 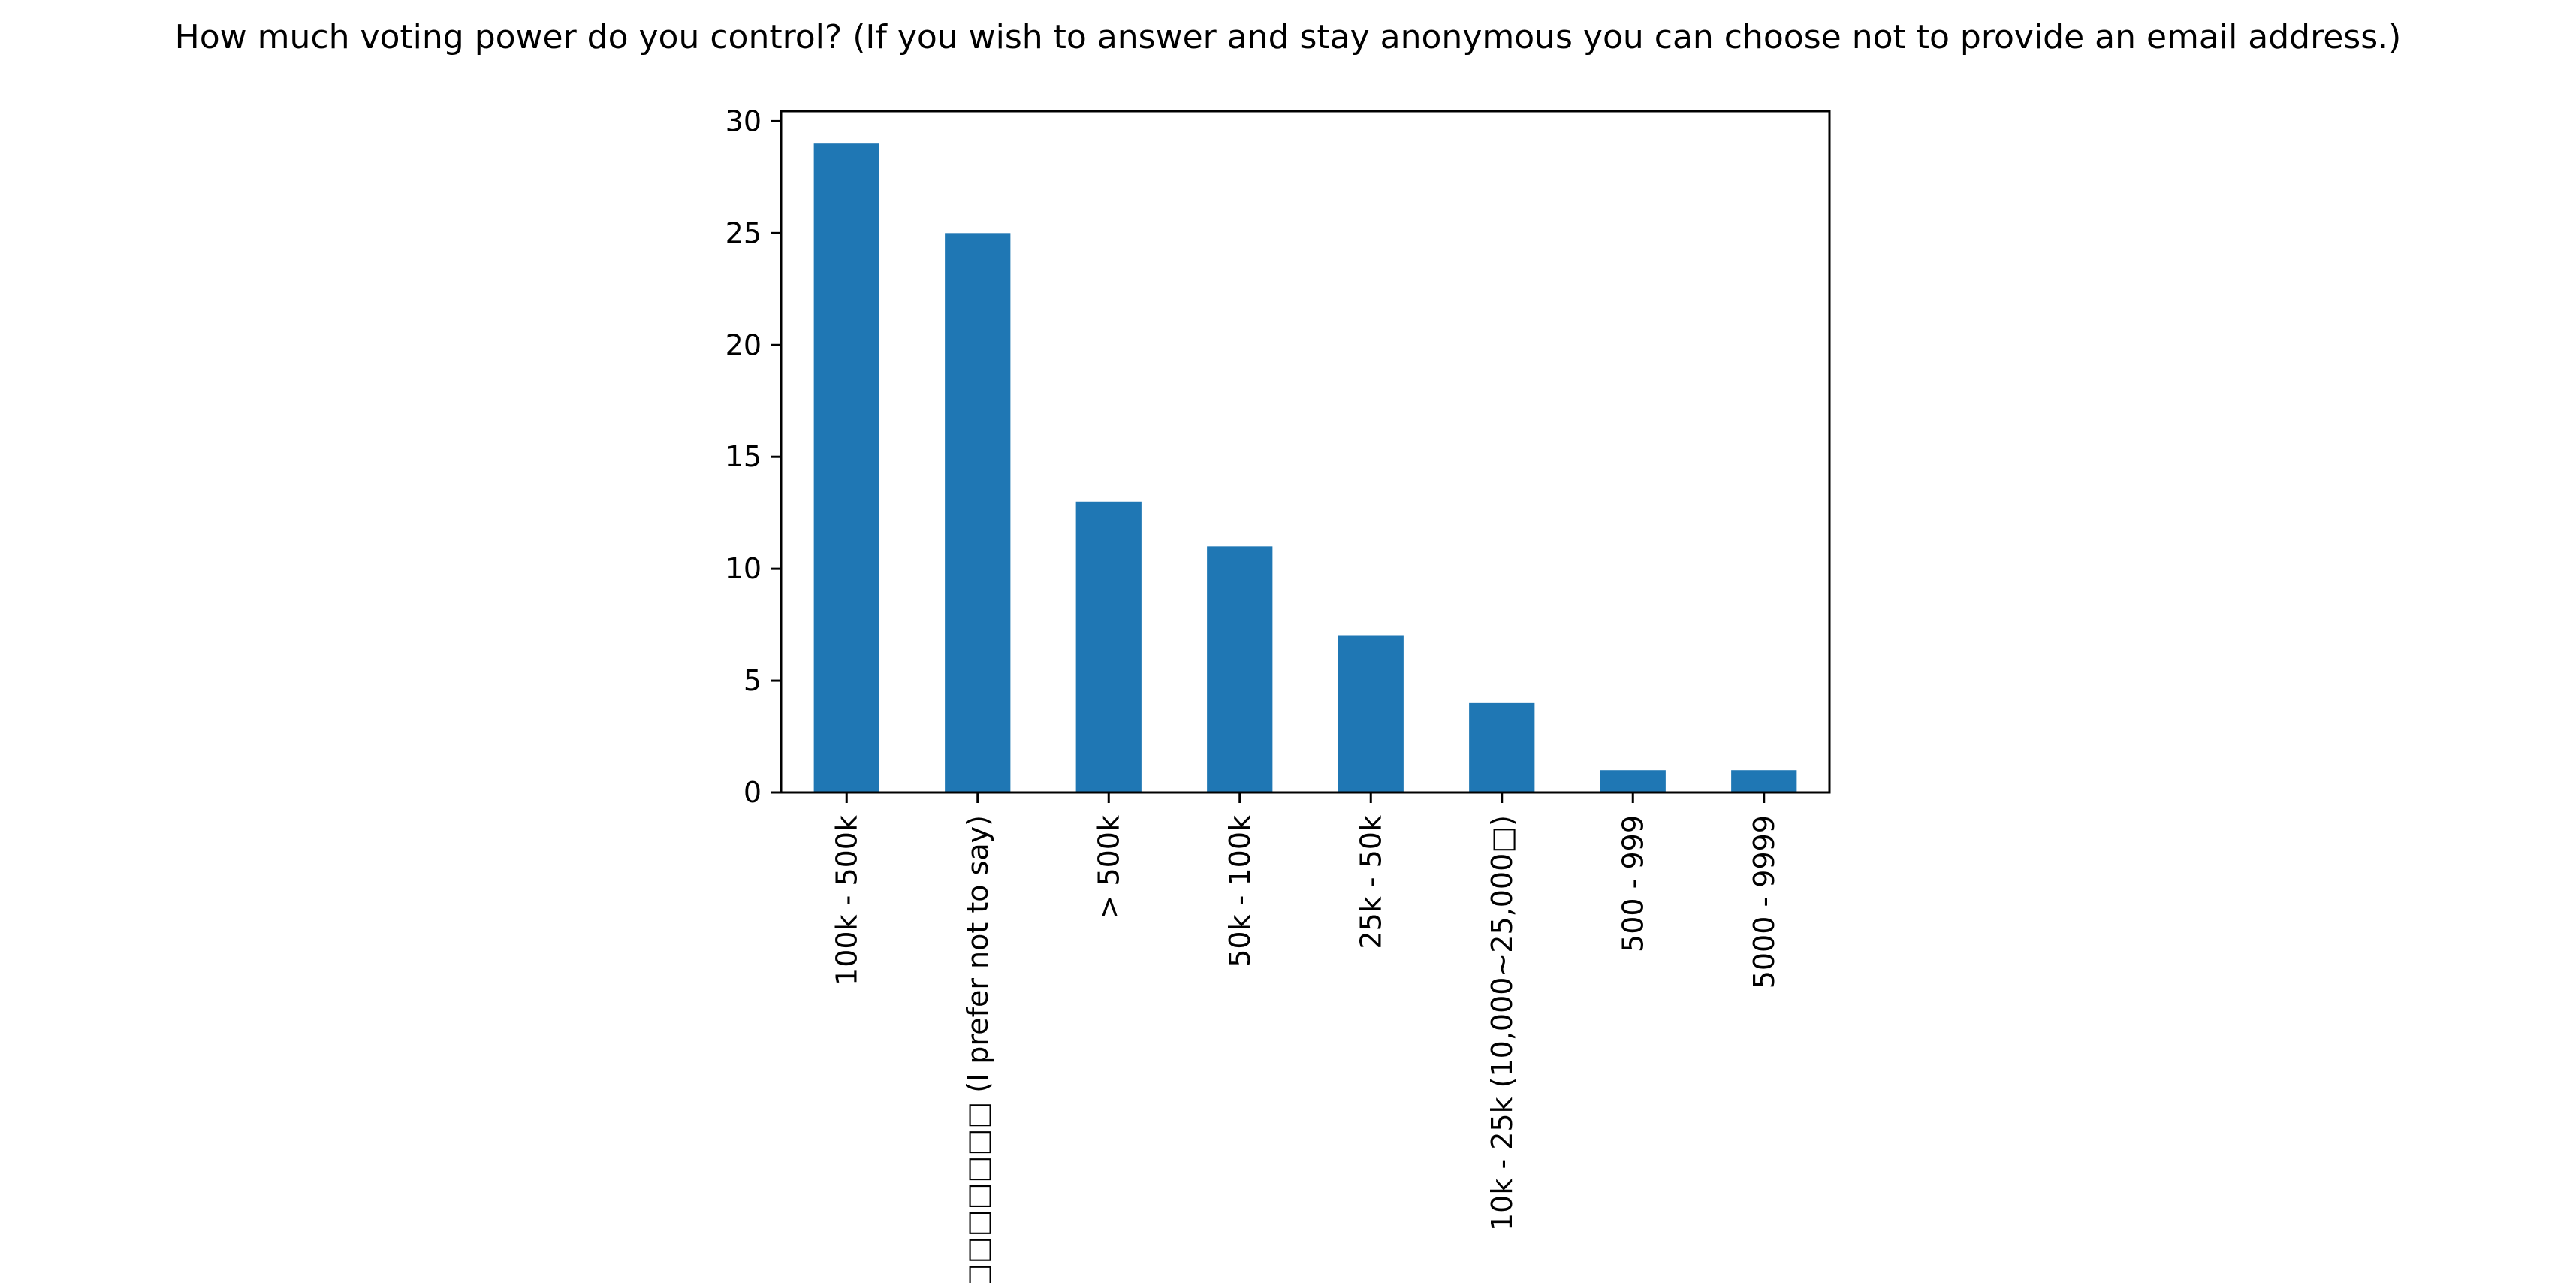 What do you see at coordinates (1764, 902) in the screenshot?
I see `x-tick-label-7: 5000 - 9999` at bounding box center [1764, 902].